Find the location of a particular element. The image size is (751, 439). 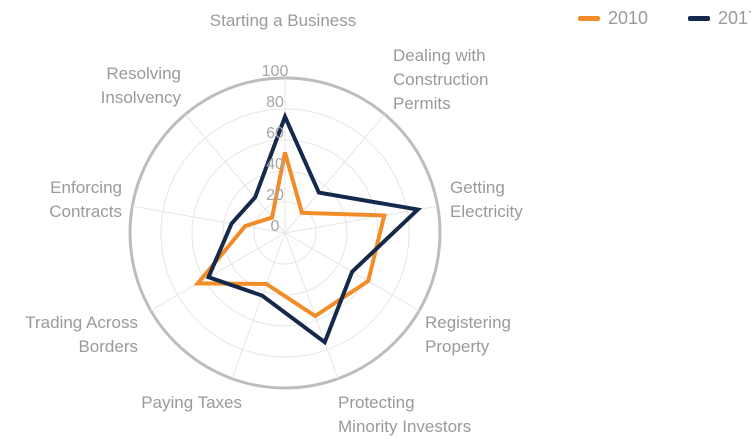

series-line is located at coordinates (290, 235).